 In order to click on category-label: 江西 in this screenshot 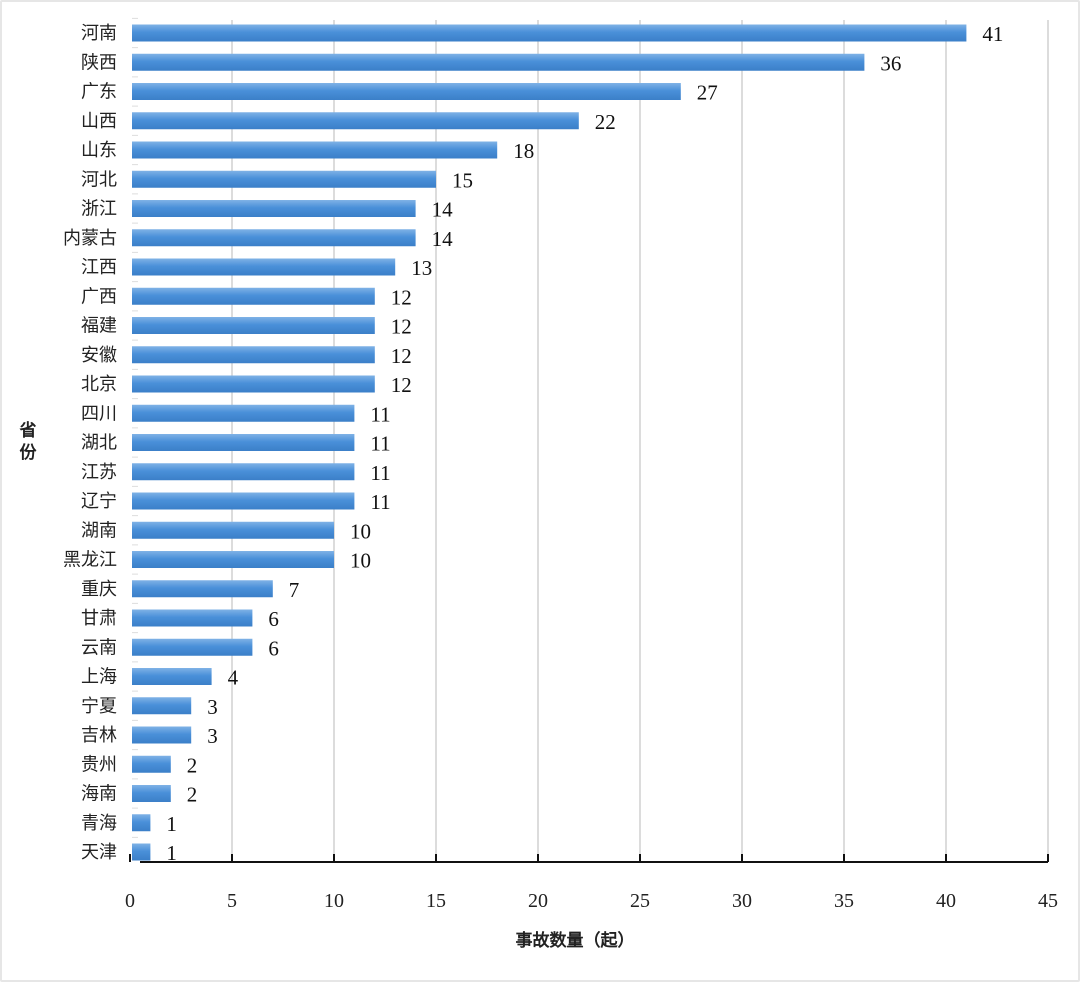, I will do `click(99, 267)`.